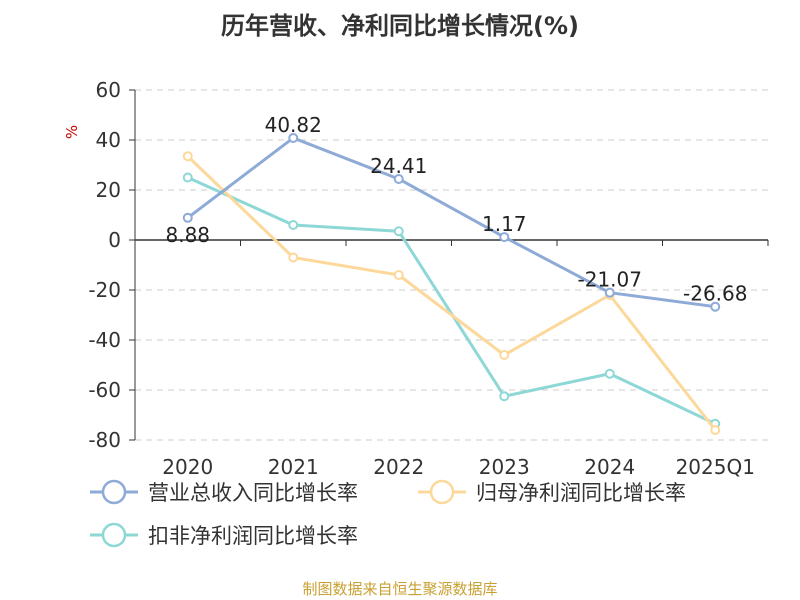 This screenshot has height=600, width=800. I want to click on y-tick-label: 20, so click(108, 190).